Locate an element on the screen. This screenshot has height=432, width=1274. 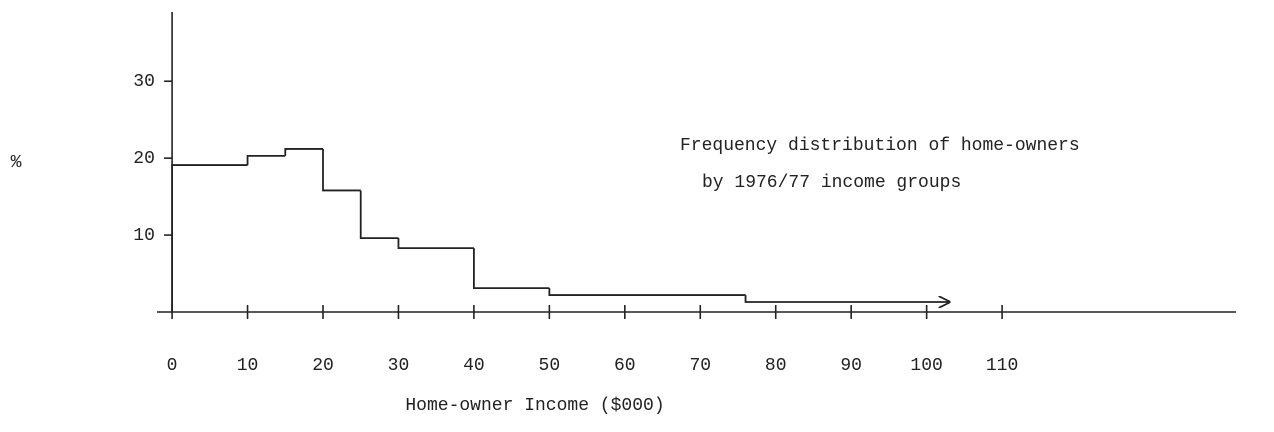
y-axis-label: % is located at coordinates (16, 163).